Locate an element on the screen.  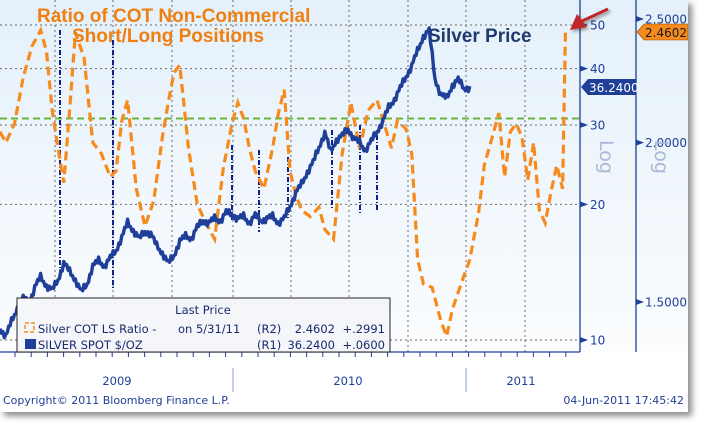
x-tick-label-2010: 2010 is located at coordinates (347, 381).